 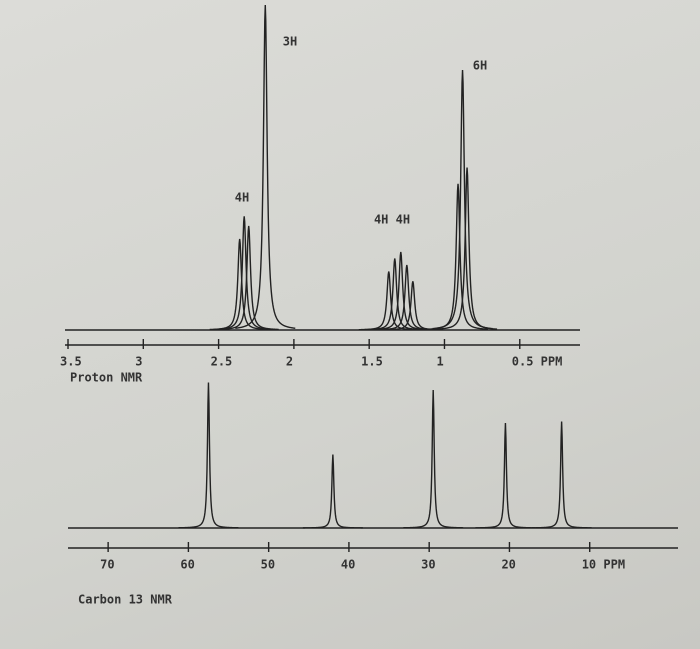 What do you see at coordinates (242, 198) in the screenshot?
I see `integration-label: 4H` at bounding box center [242, 198].